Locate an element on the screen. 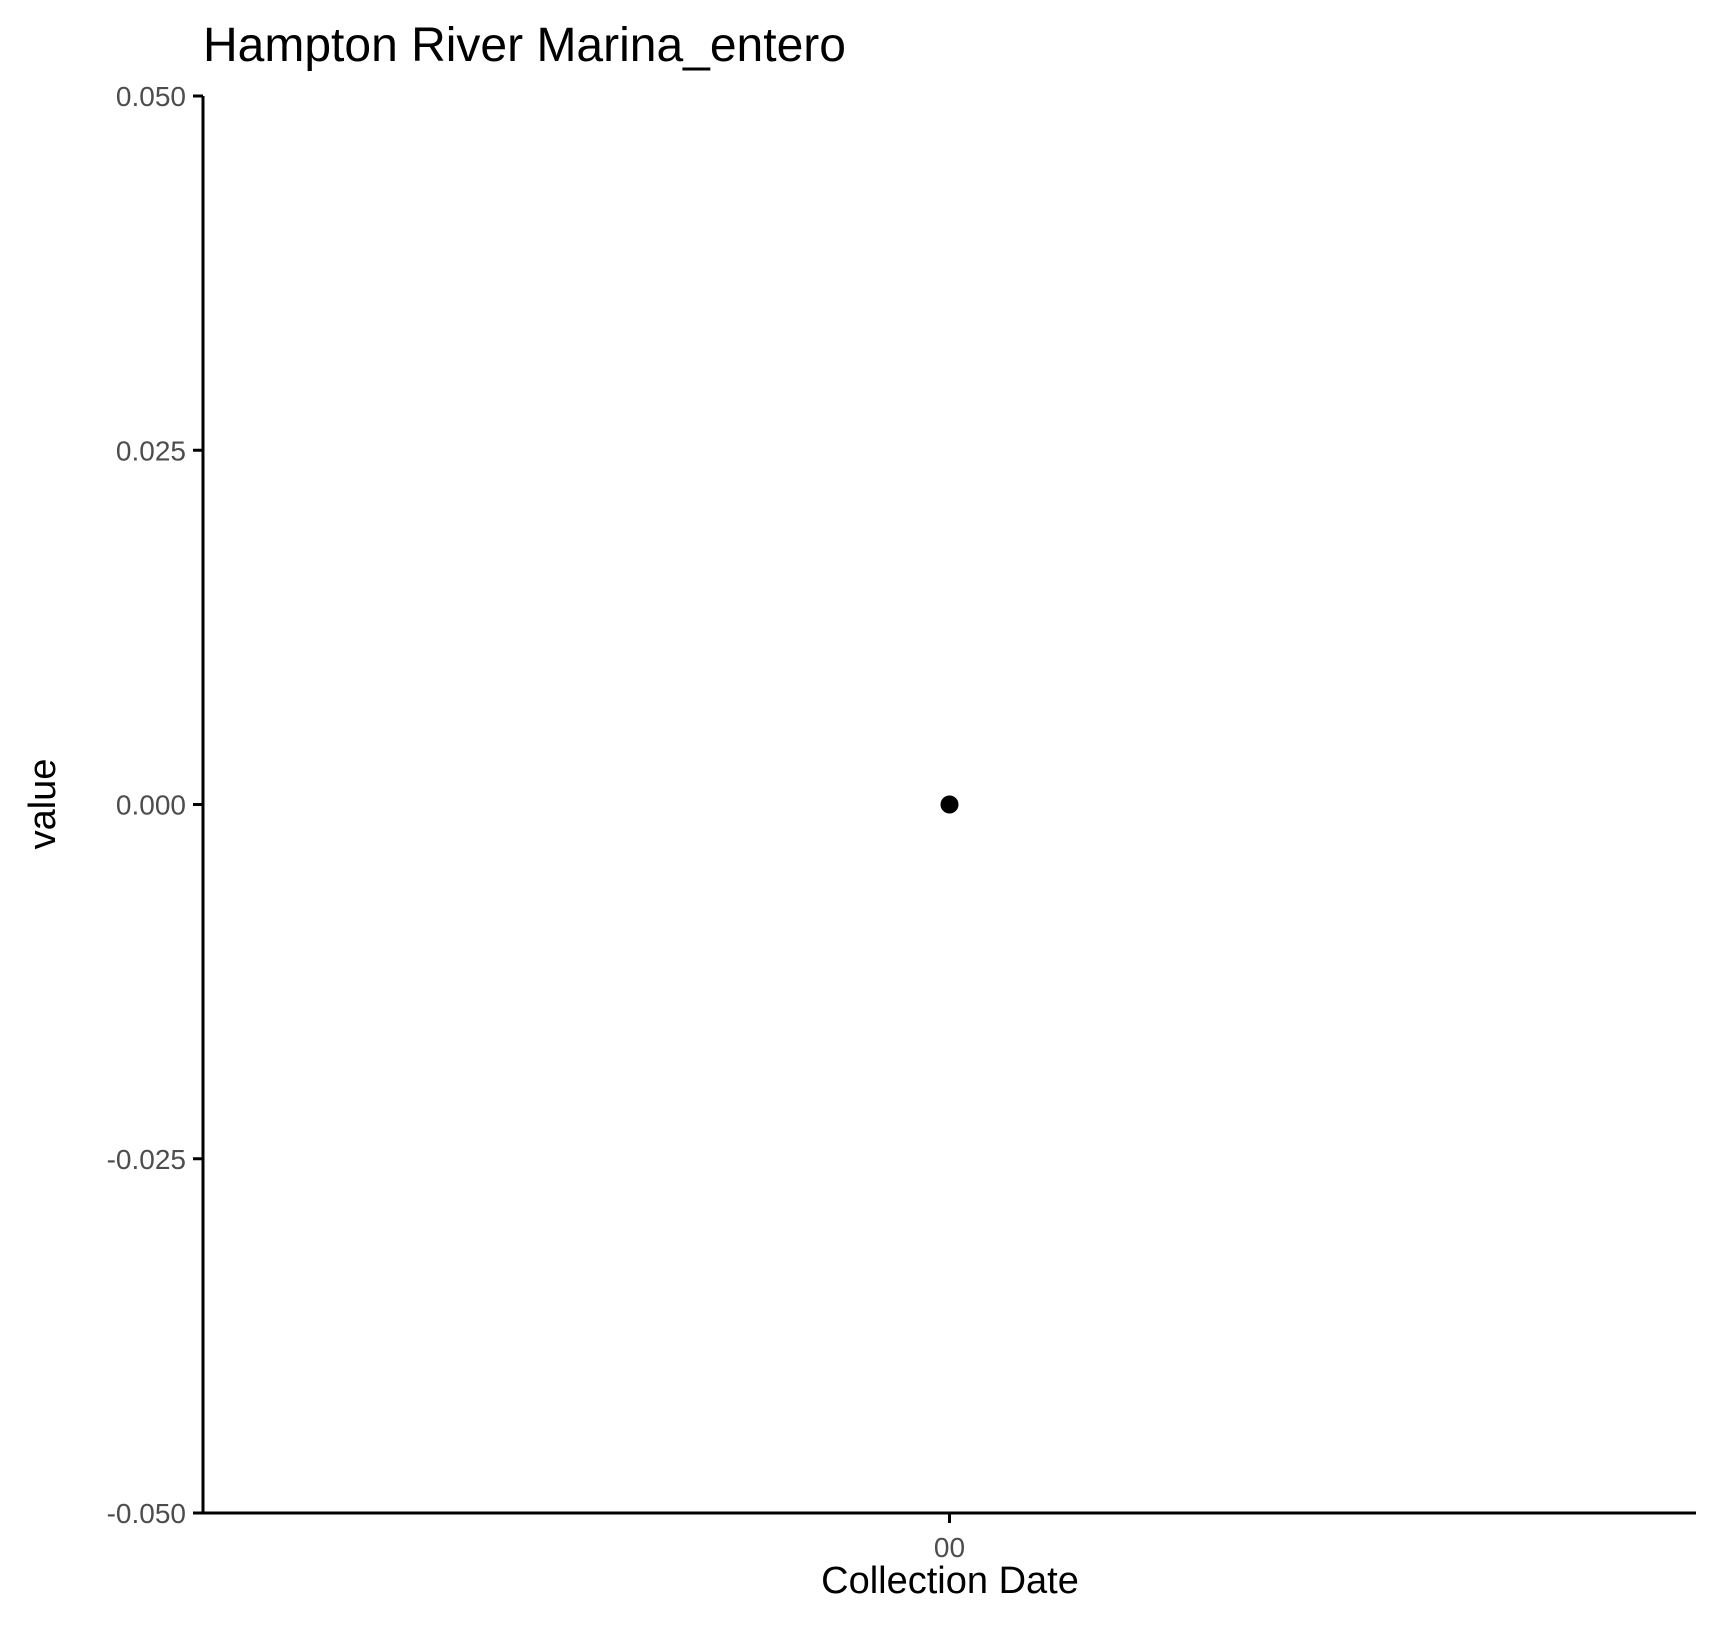 This screenshot has height=1633, width=1712. y-tick-label: 0.025 is located at coordinates (151, 450).